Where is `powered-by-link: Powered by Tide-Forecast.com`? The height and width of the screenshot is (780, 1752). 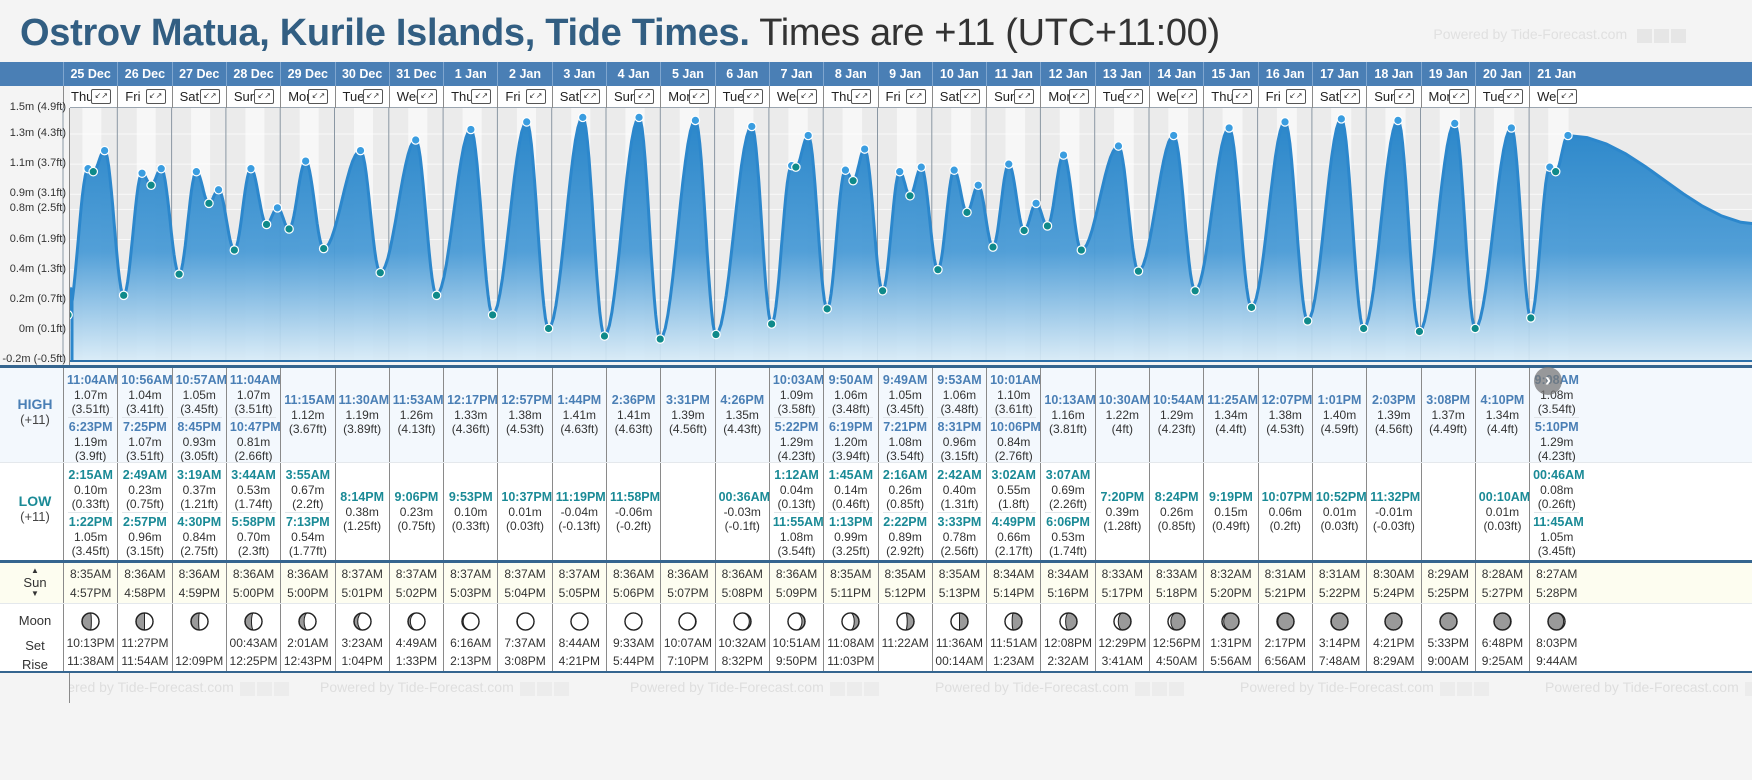 powered-by-link: Powered by Tide-Forecast.com is located at coordinates (1560, 35).